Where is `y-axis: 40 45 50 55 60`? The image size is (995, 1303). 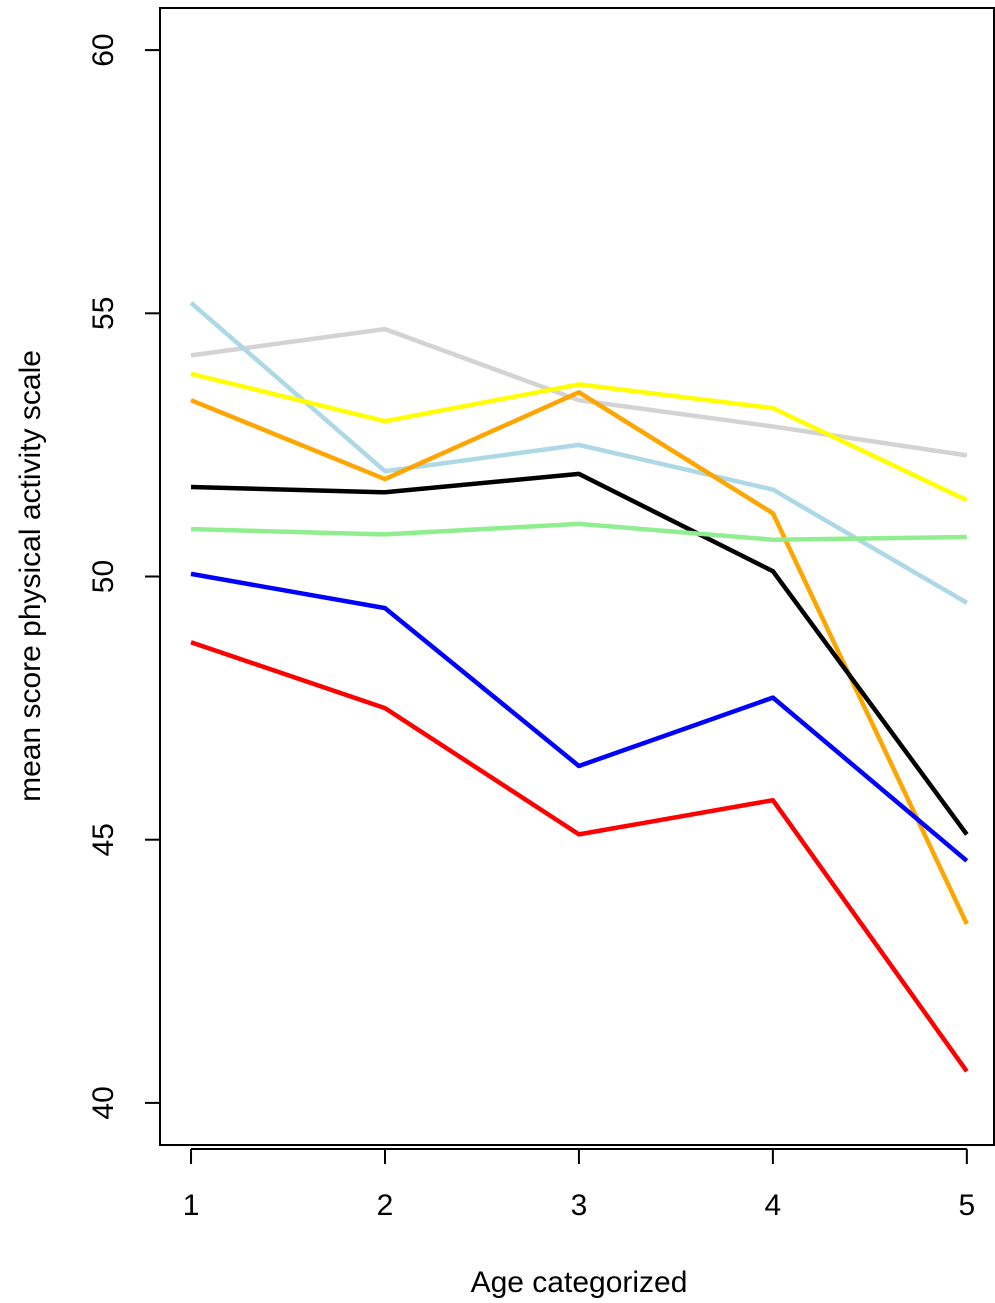 y-axis: 40 45 50 55 60 is located at coordinates (124, 576).